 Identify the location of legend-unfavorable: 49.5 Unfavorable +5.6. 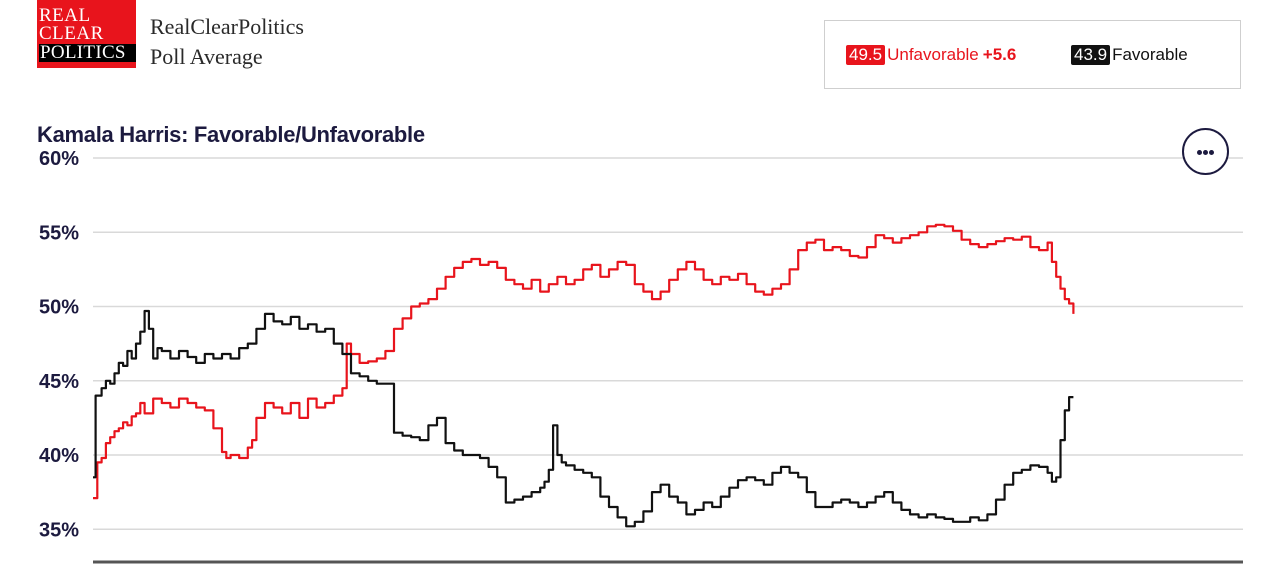
(931, 55).